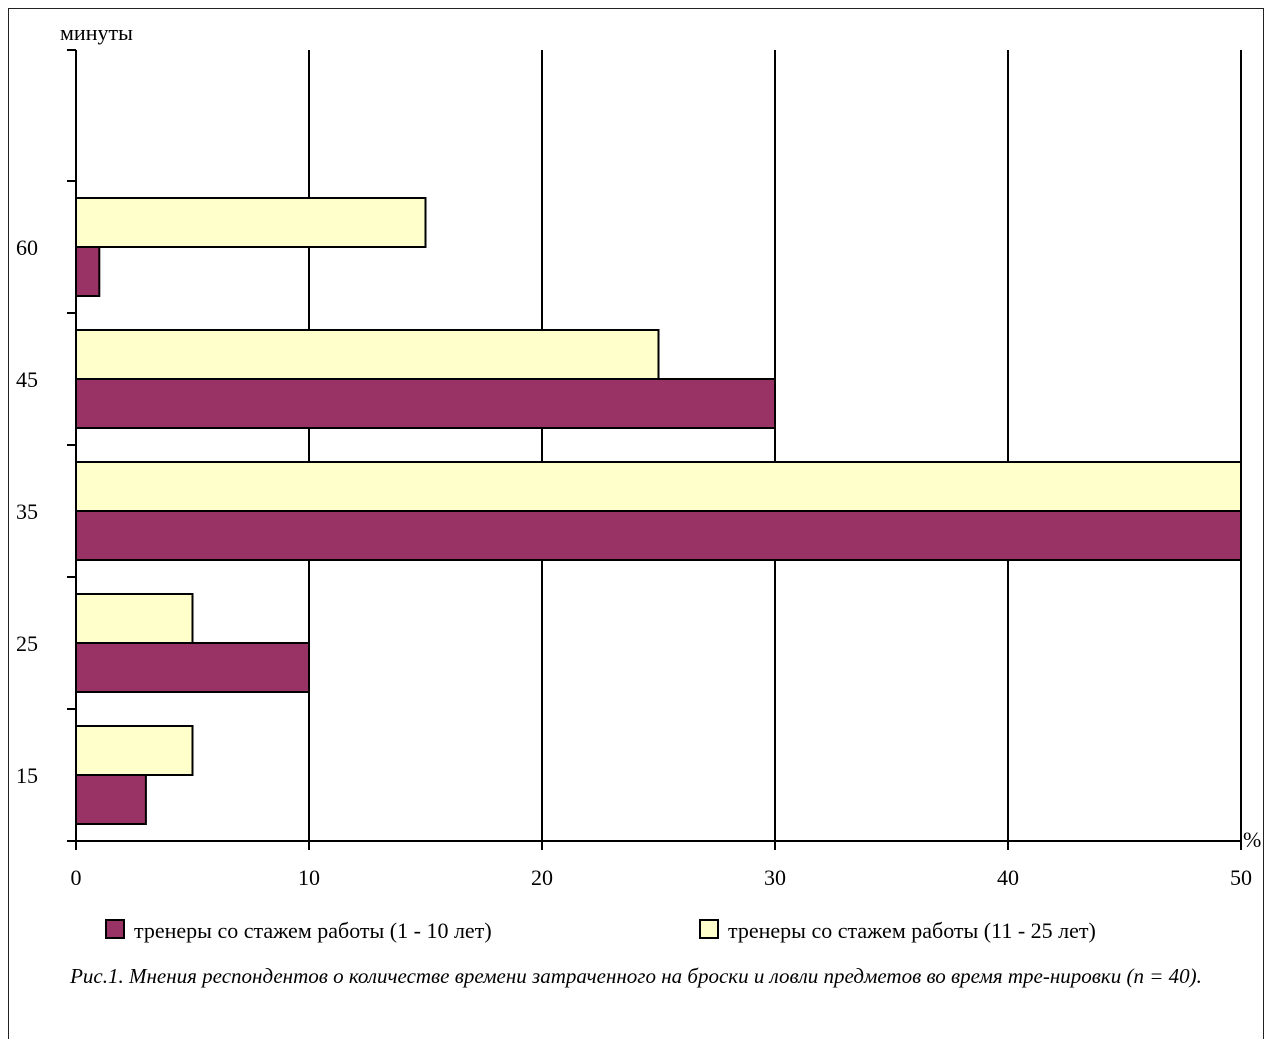 The image size is (1272, 1039). What do you see at coordinates (27, 775) in the screenshot?
I see `y-tick-label-15: 15` at bounding box center [27, 775].